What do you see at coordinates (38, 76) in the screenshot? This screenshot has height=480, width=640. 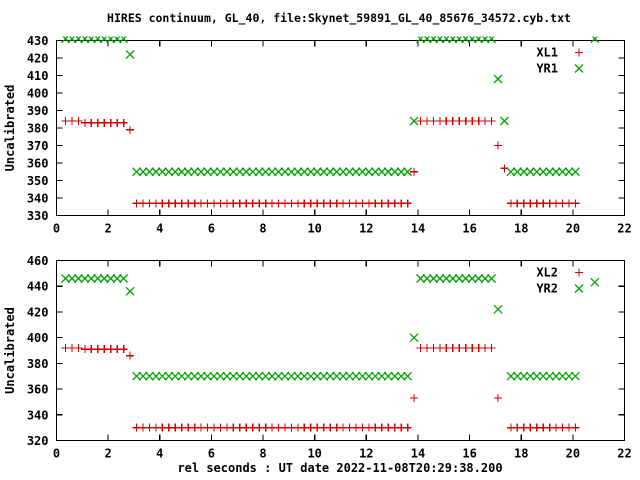 I see `y-tick-label: 410` at bounding box center [38, 76].